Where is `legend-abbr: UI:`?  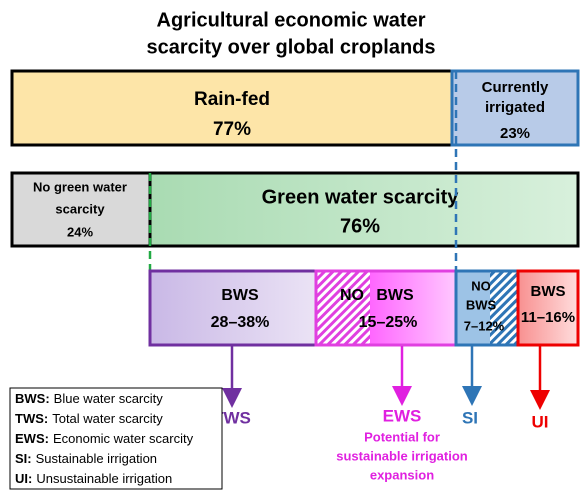
legend-abbr: UI: is located at coordinates (23, 478).